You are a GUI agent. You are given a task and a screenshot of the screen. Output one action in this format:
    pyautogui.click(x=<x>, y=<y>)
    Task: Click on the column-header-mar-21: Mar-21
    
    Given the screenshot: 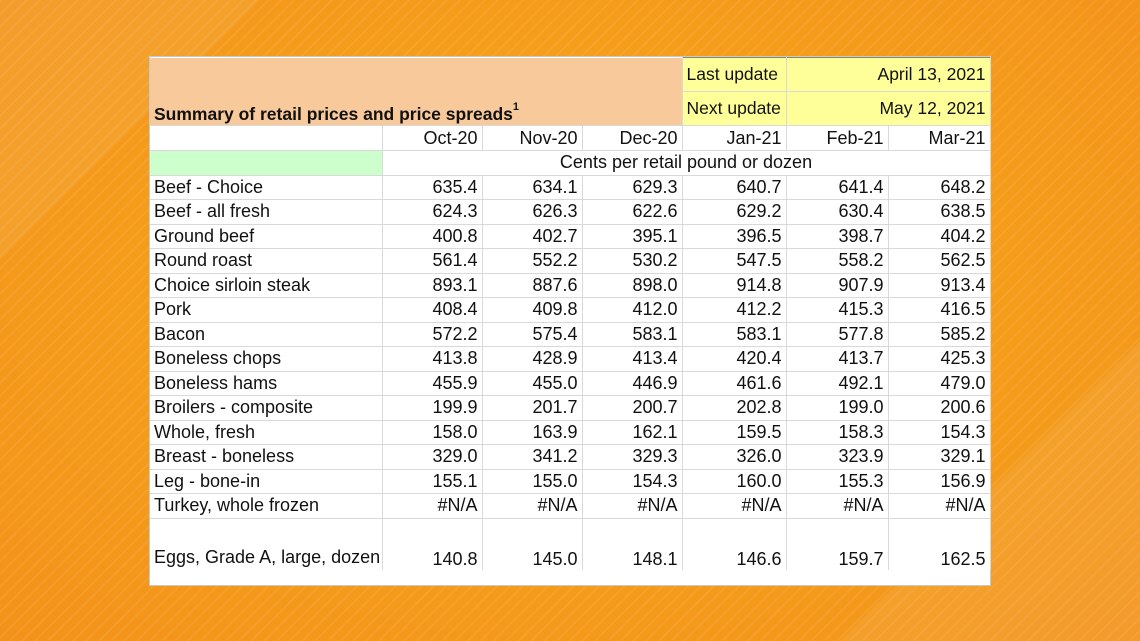 What is the action you would take?
    pyautogui.click(x=939, y=138)
    